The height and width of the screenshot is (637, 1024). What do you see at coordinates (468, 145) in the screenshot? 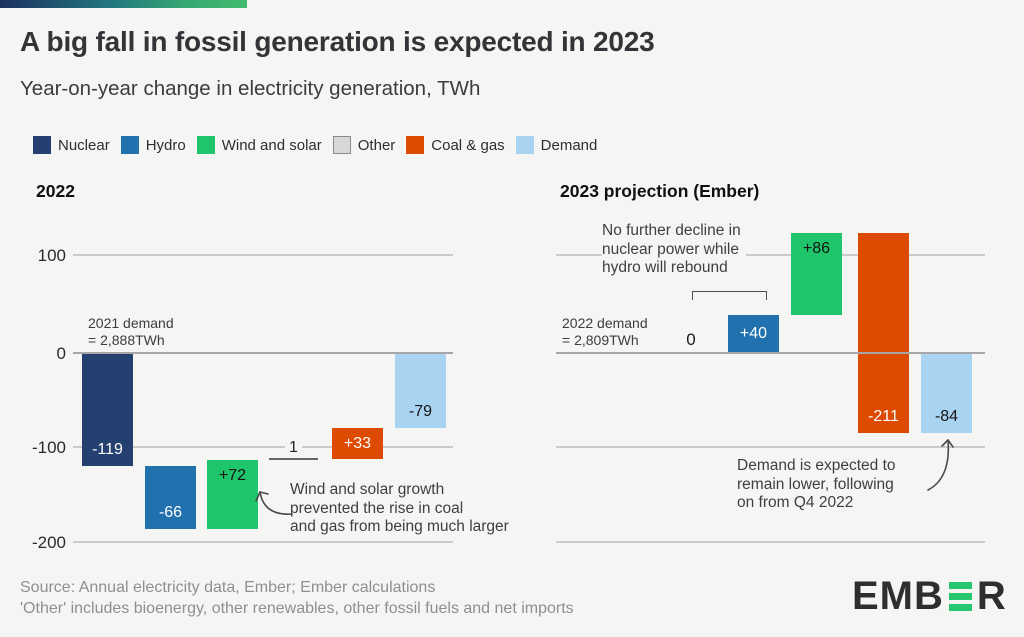
I see `legend-label-coal-gas: Coal & gas` at bounding box center [468, 145].